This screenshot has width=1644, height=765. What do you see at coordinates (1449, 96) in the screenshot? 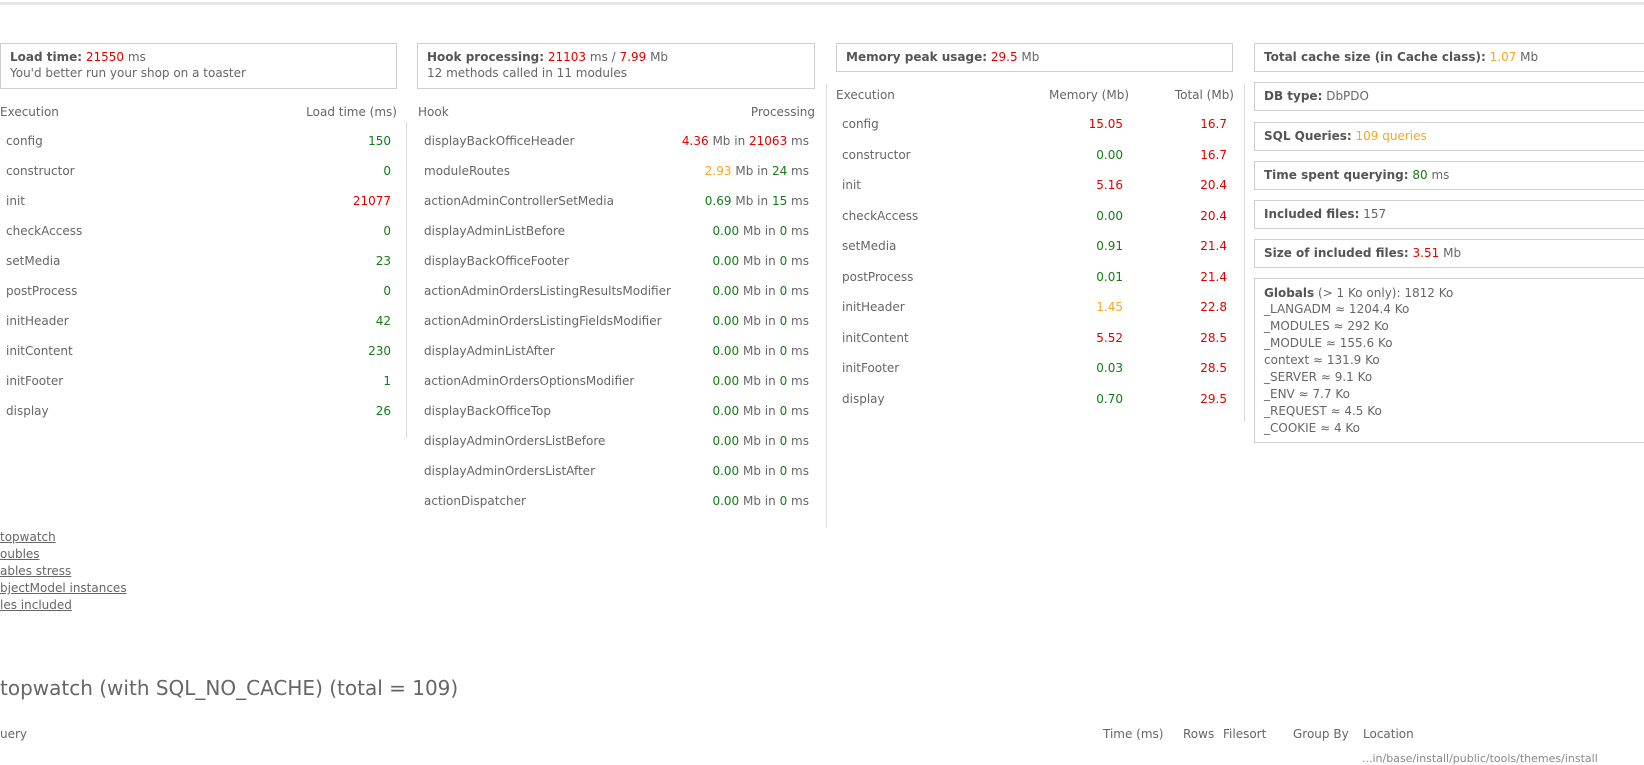
I see `db-type-box: DB type: DbPDO` at bounding box center [1449, 96].